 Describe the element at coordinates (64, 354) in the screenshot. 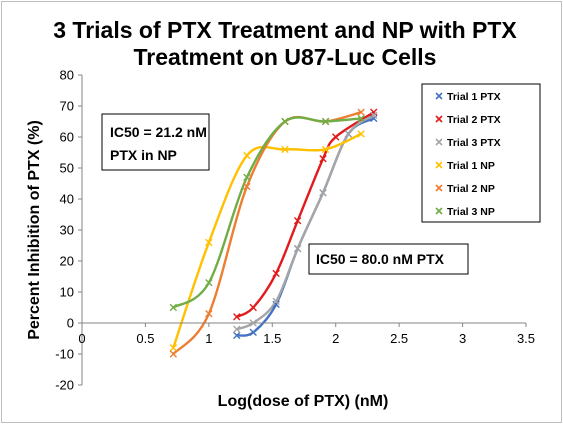

I see `y-tick-label: -10` at that location.